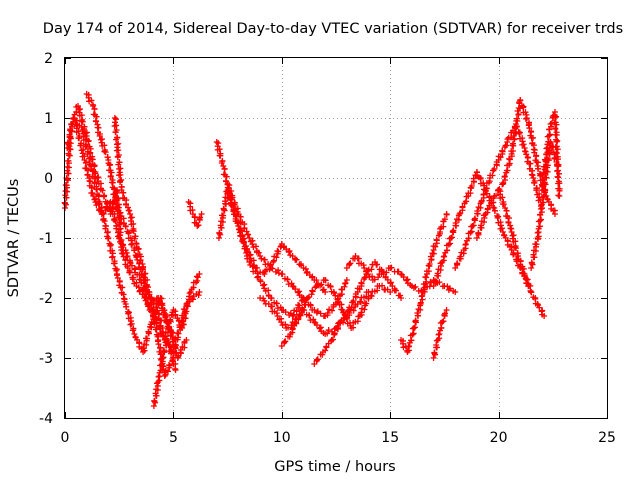  Describe the element at coordinates (46, 419) in the screenshot. I see `y-tick-label: -4` at that location.